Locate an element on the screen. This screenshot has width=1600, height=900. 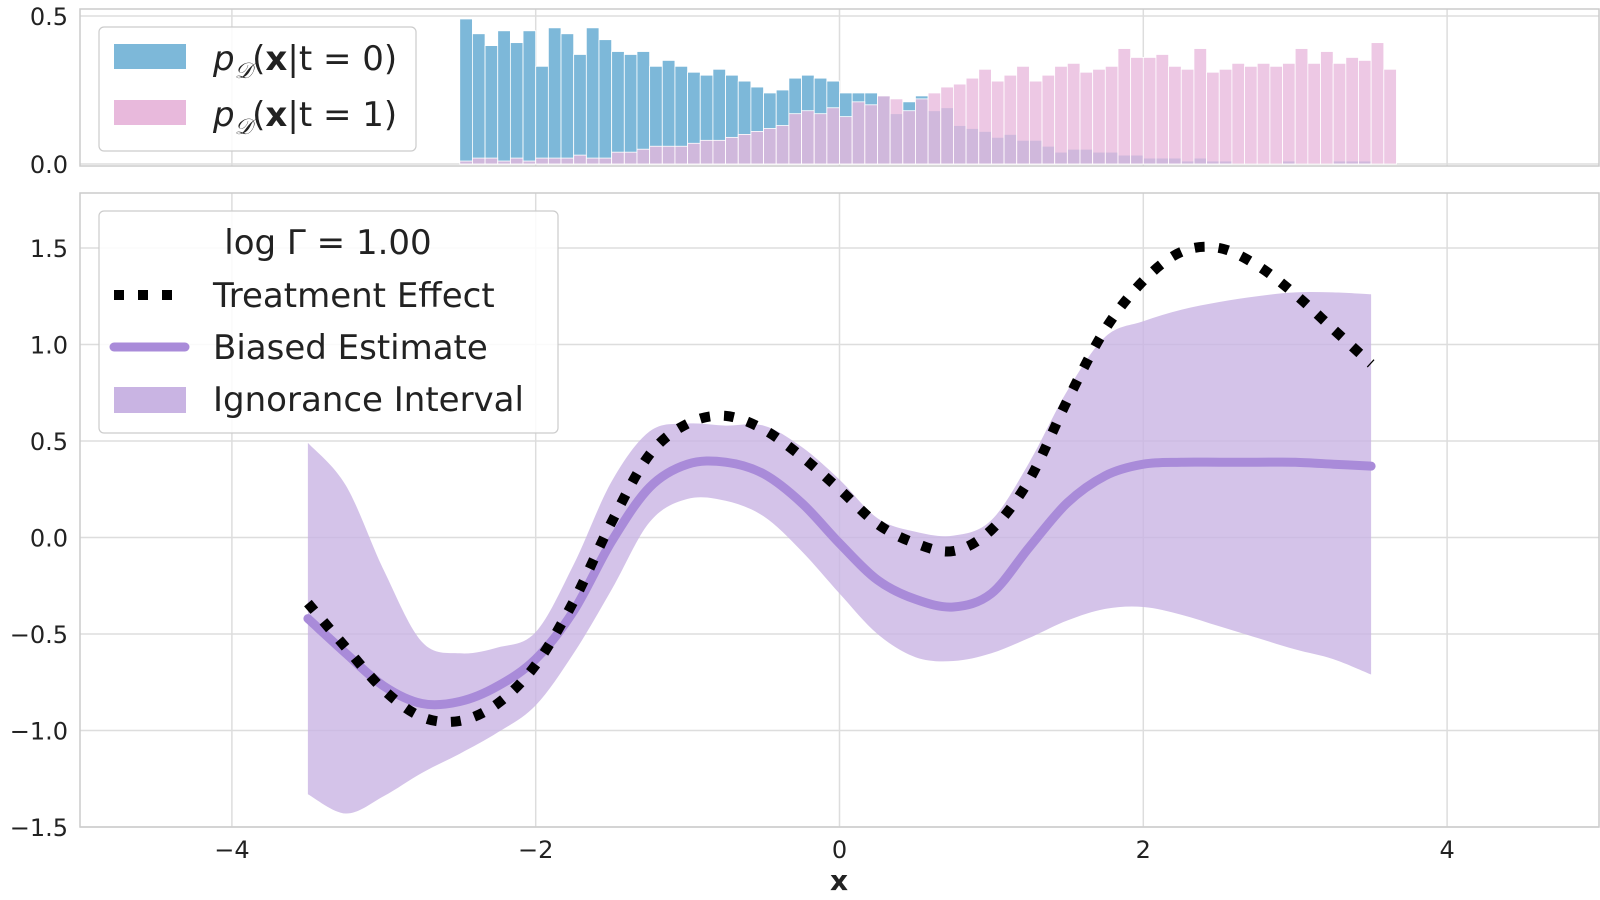
bottom-y-tick-labels: −1.5 −1.0 −0.5 0.0 0.5 1.0 1.5 is located at coordinates (39, 538).